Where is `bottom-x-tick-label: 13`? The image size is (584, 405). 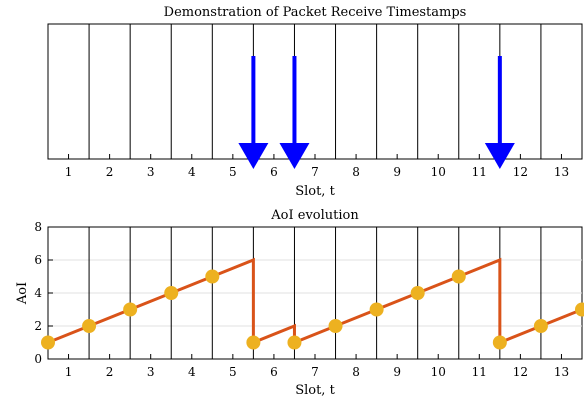 bottom-x-tick-label: 13 is located at coordinates (561, 372).